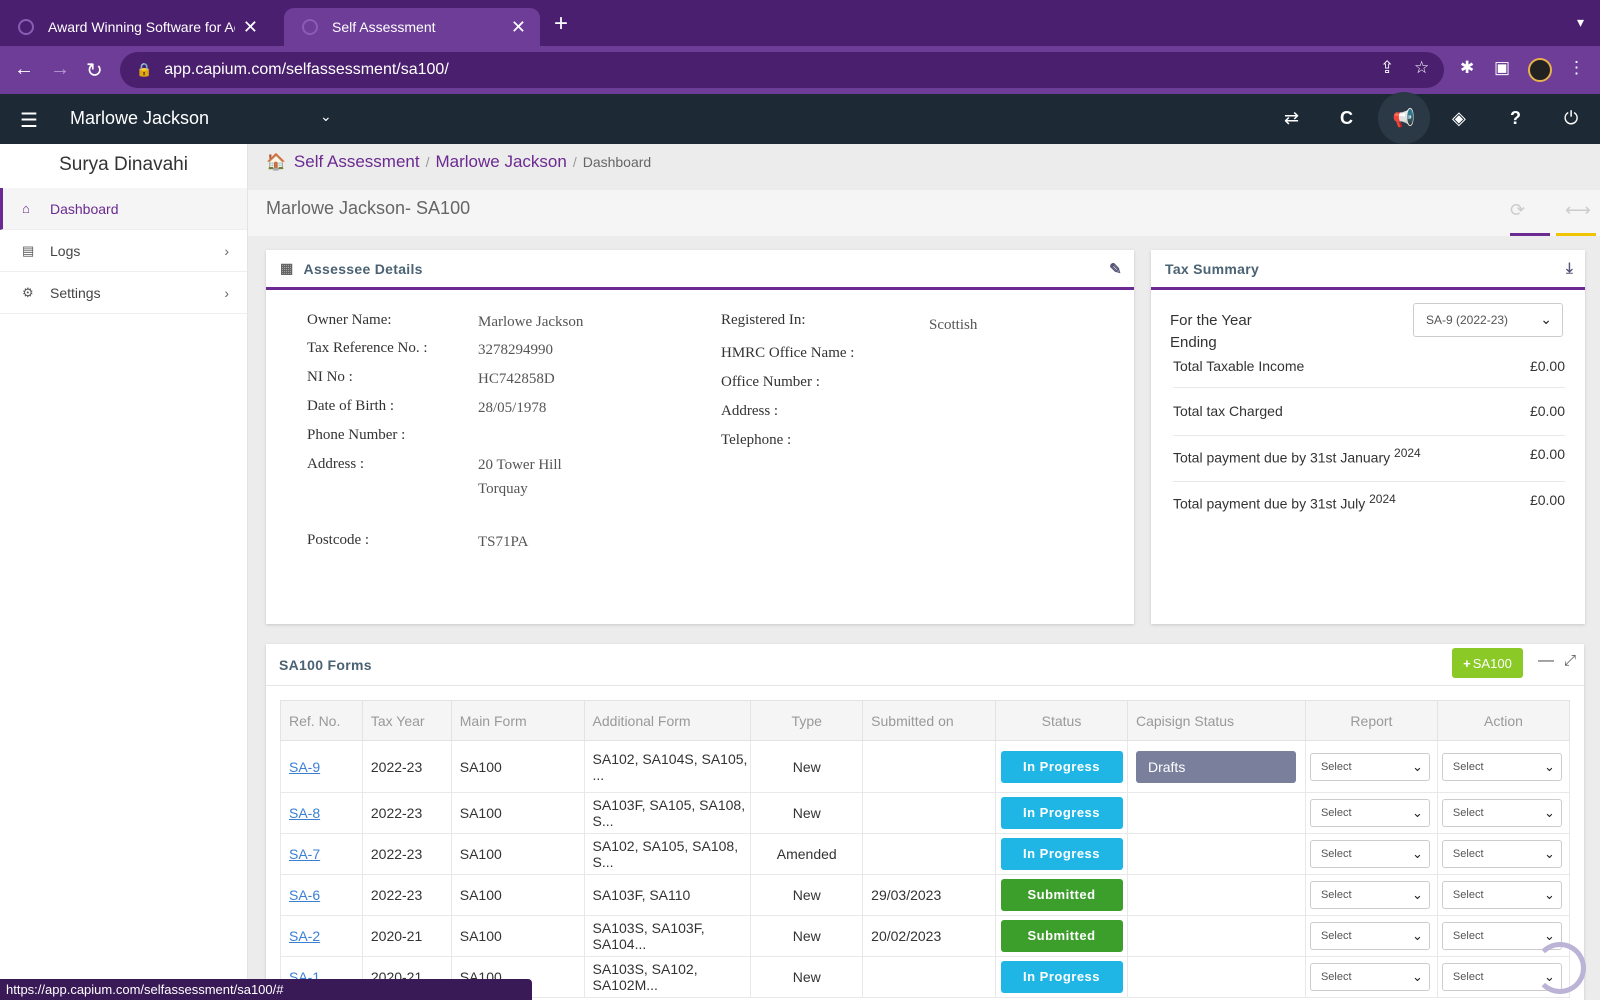 This screenshot has width=1600, height=1000. I want to click on browser-tab: Award Winning Software for Ac ✕, so click(136, 27).